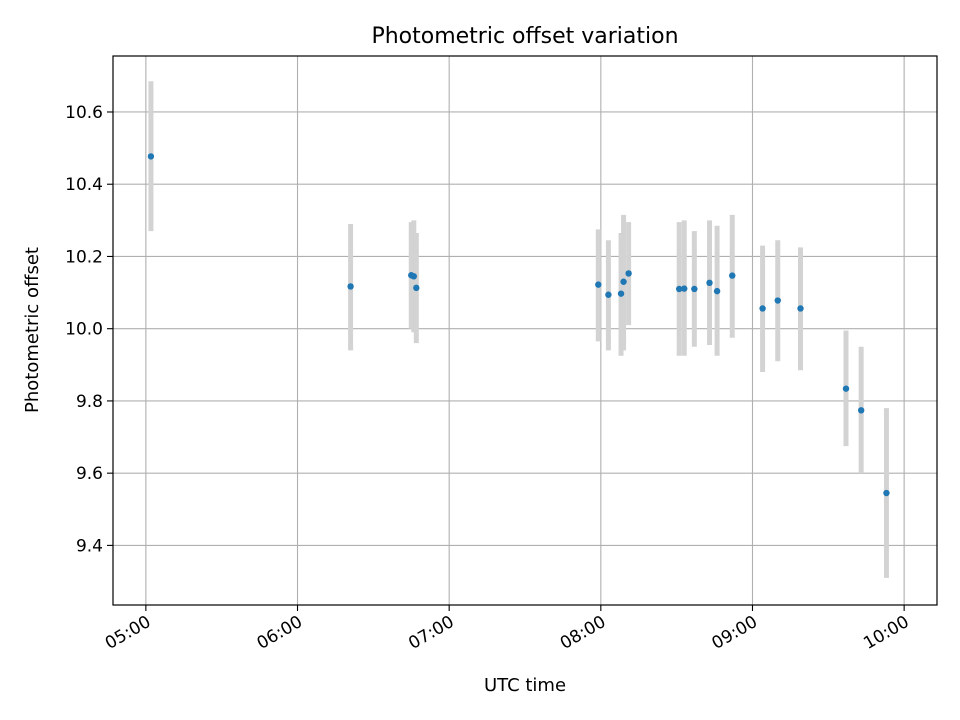 The image size is (960, 720). What do you see at coordinates (525, 685) in the screenshot?
I see `x-axis-label: UTC time` at bounding box center [525, 685].